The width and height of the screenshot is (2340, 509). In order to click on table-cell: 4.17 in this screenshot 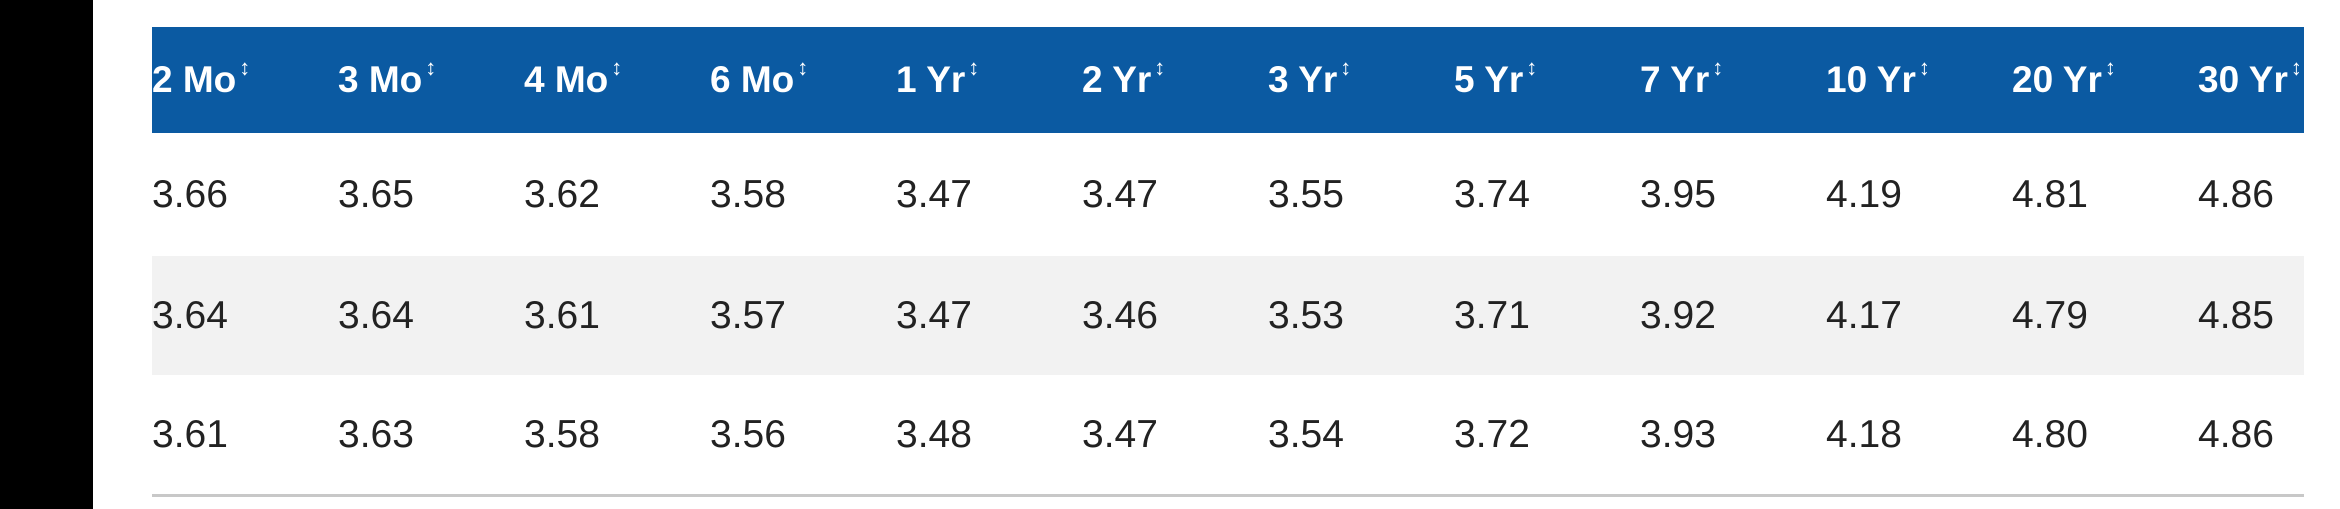, I will do `click(1864, 315)`.